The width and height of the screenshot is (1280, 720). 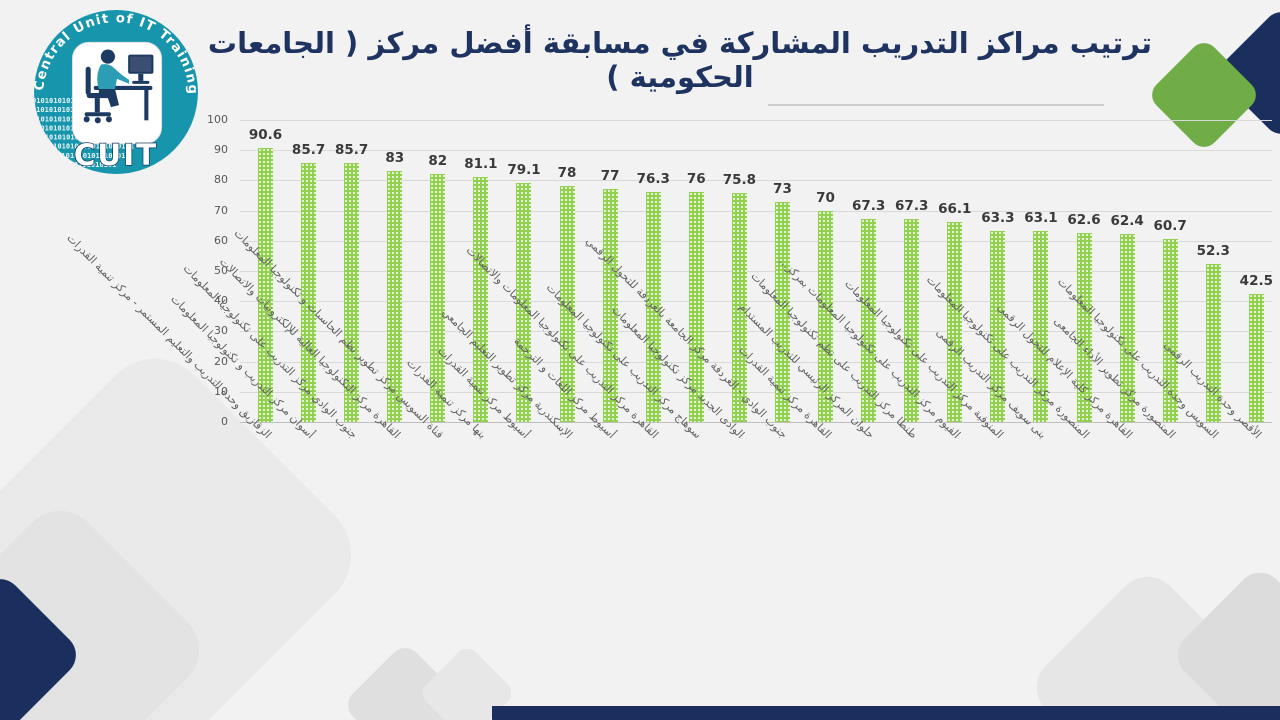 What do you see at coordinates (998, 217) in the screenshot?
I see `bar-value-label: 63.3` at bounding box center [998, 217].